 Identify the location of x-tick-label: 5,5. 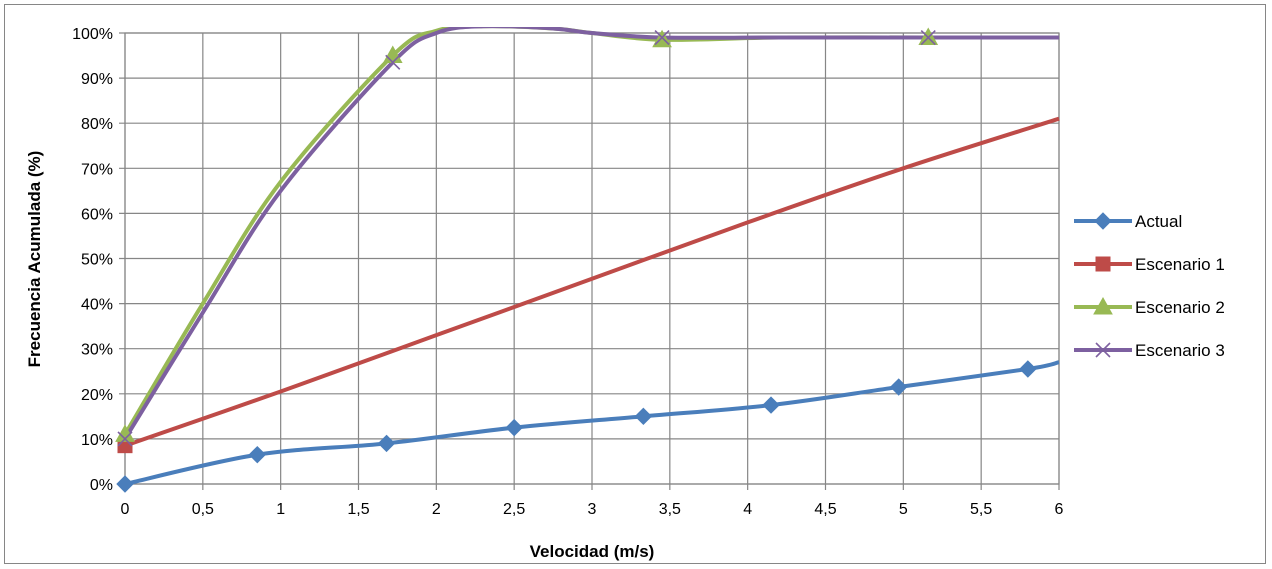
(981, 509).